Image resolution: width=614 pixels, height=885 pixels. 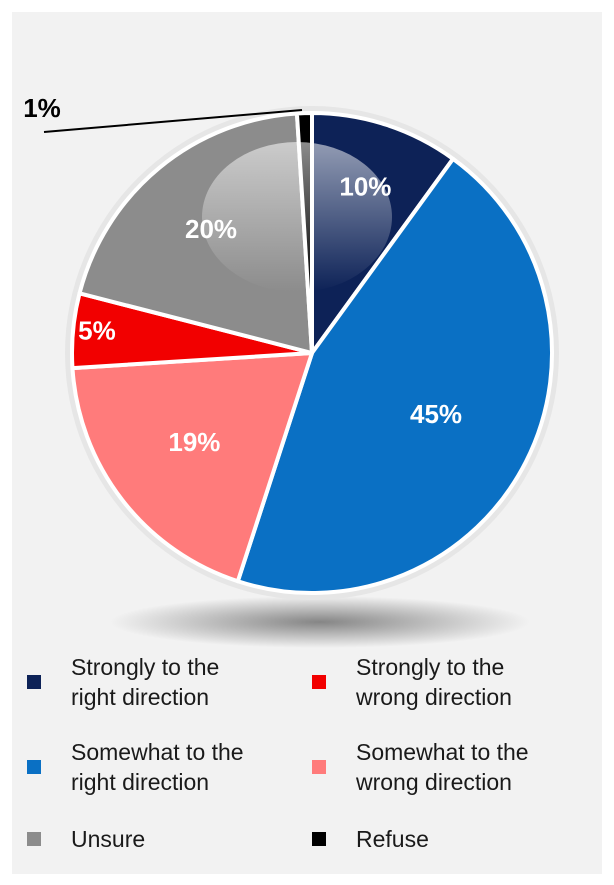 I want to click on legend-item-strongly-to-the-wrong-direction: Strongly to the wrong direction, so click(x=412, y=682).